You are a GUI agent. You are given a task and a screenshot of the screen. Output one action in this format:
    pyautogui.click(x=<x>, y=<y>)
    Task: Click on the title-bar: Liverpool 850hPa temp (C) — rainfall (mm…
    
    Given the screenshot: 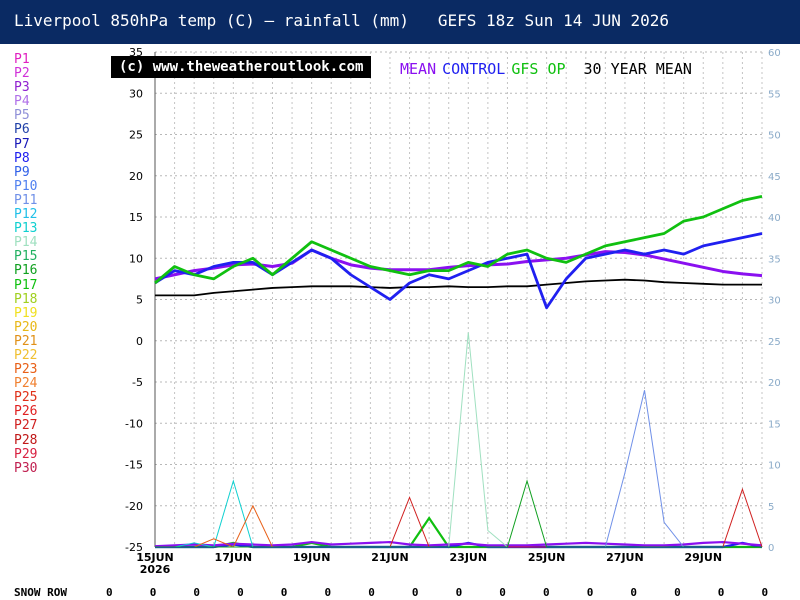 What is the action you would take?
    pyautogui.click(x=400, y=22)
    